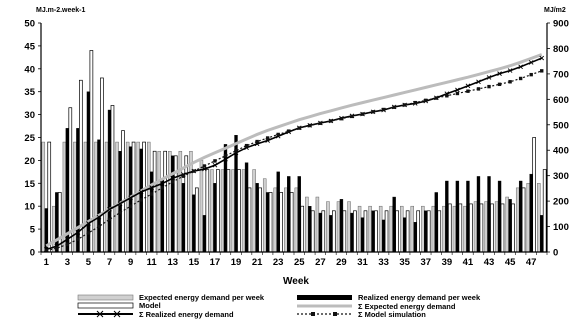 Image resolution: width=577 pixels, height=327 pixels. What do you see at coordinates (489, 262) in the screenshot?
I see `x-tick-label: 43` at bounding box center [489, 262].